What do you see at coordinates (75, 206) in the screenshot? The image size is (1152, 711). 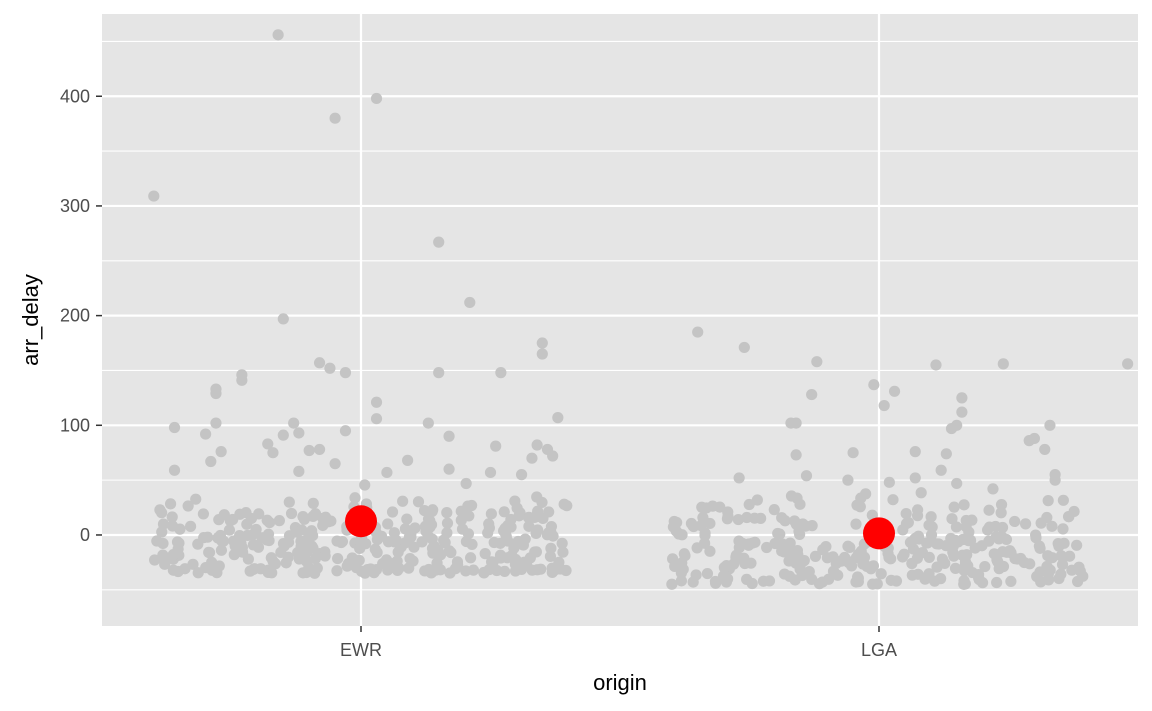 I see `y-tick-label: 300` at bounding box center [75, 206].